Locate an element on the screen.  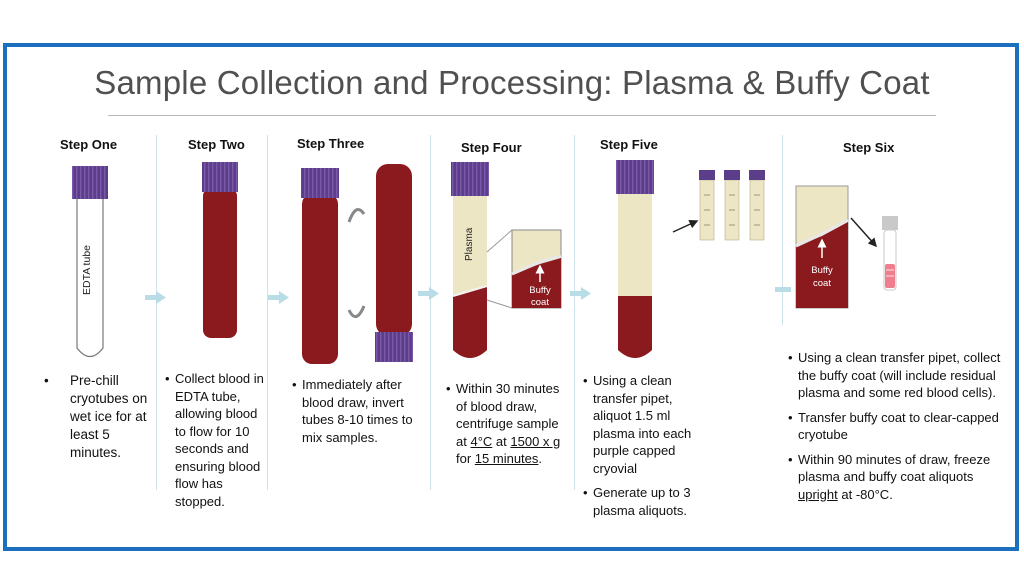
title-rule is located at coordinates (522, 115).